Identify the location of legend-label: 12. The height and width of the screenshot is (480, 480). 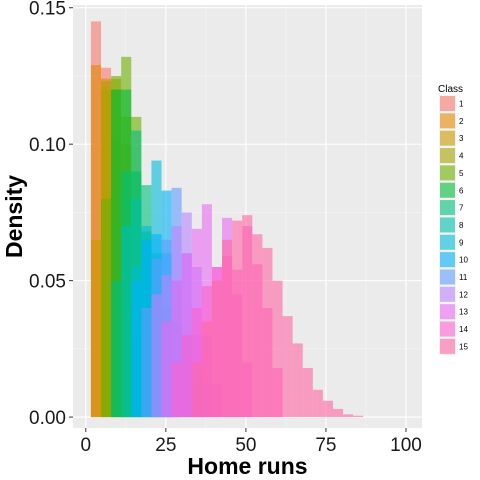
(463, 294).